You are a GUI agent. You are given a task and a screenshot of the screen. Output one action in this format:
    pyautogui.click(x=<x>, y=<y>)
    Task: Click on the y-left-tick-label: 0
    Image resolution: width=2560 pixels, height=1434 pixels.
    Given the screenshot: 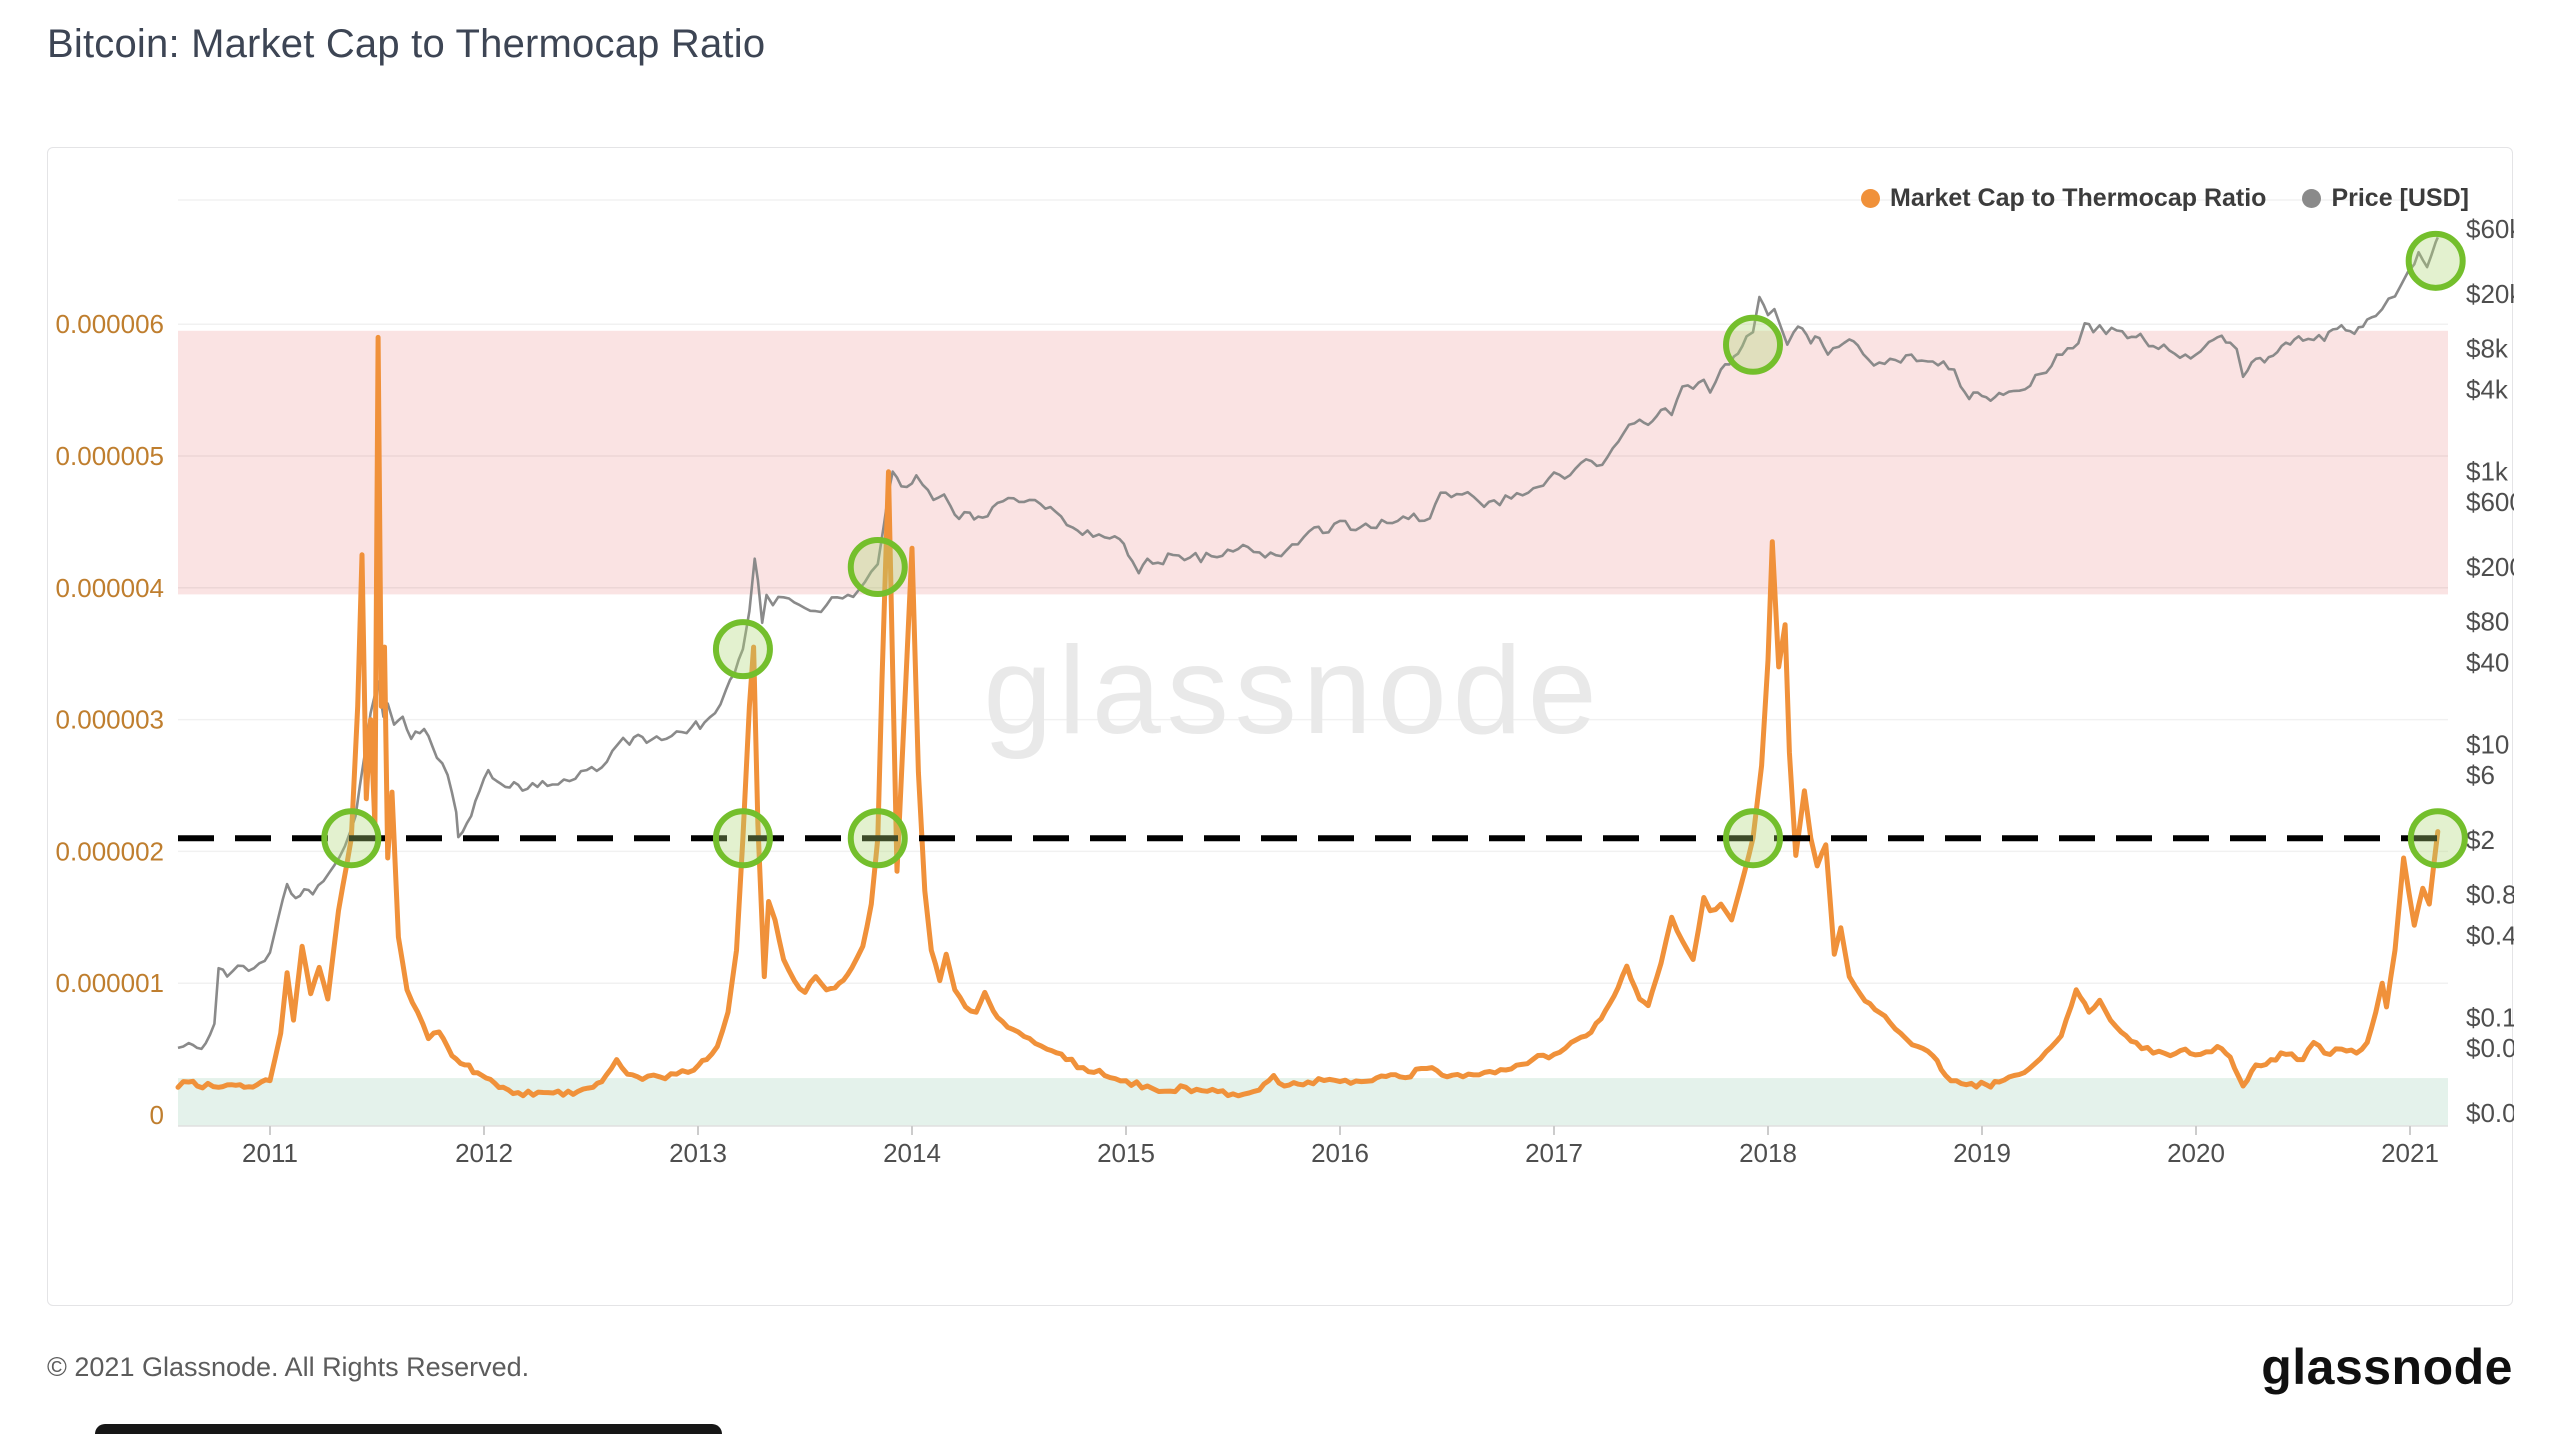 What is the action you would take?
    pyautogui.click(x=157, y=1115)
    